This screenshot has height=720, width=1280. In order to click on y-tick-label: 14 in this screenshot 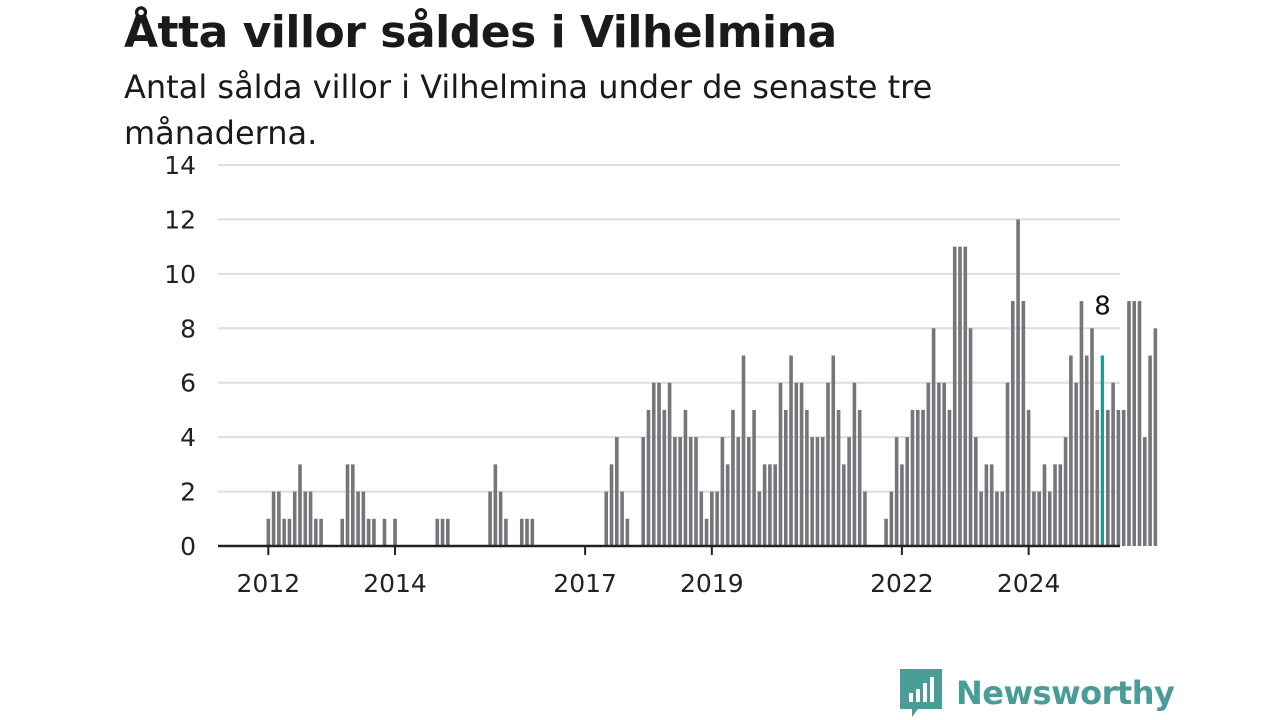, I will do `click(180, 165)`.